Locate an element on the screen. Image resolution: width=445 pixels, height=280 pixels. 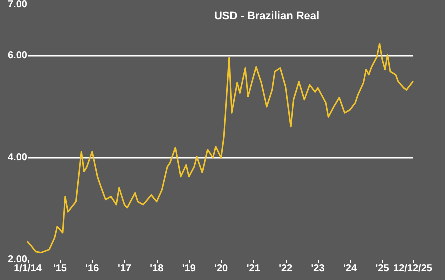
text: USD - Brazilian Real is located at coordinates (267, 16).